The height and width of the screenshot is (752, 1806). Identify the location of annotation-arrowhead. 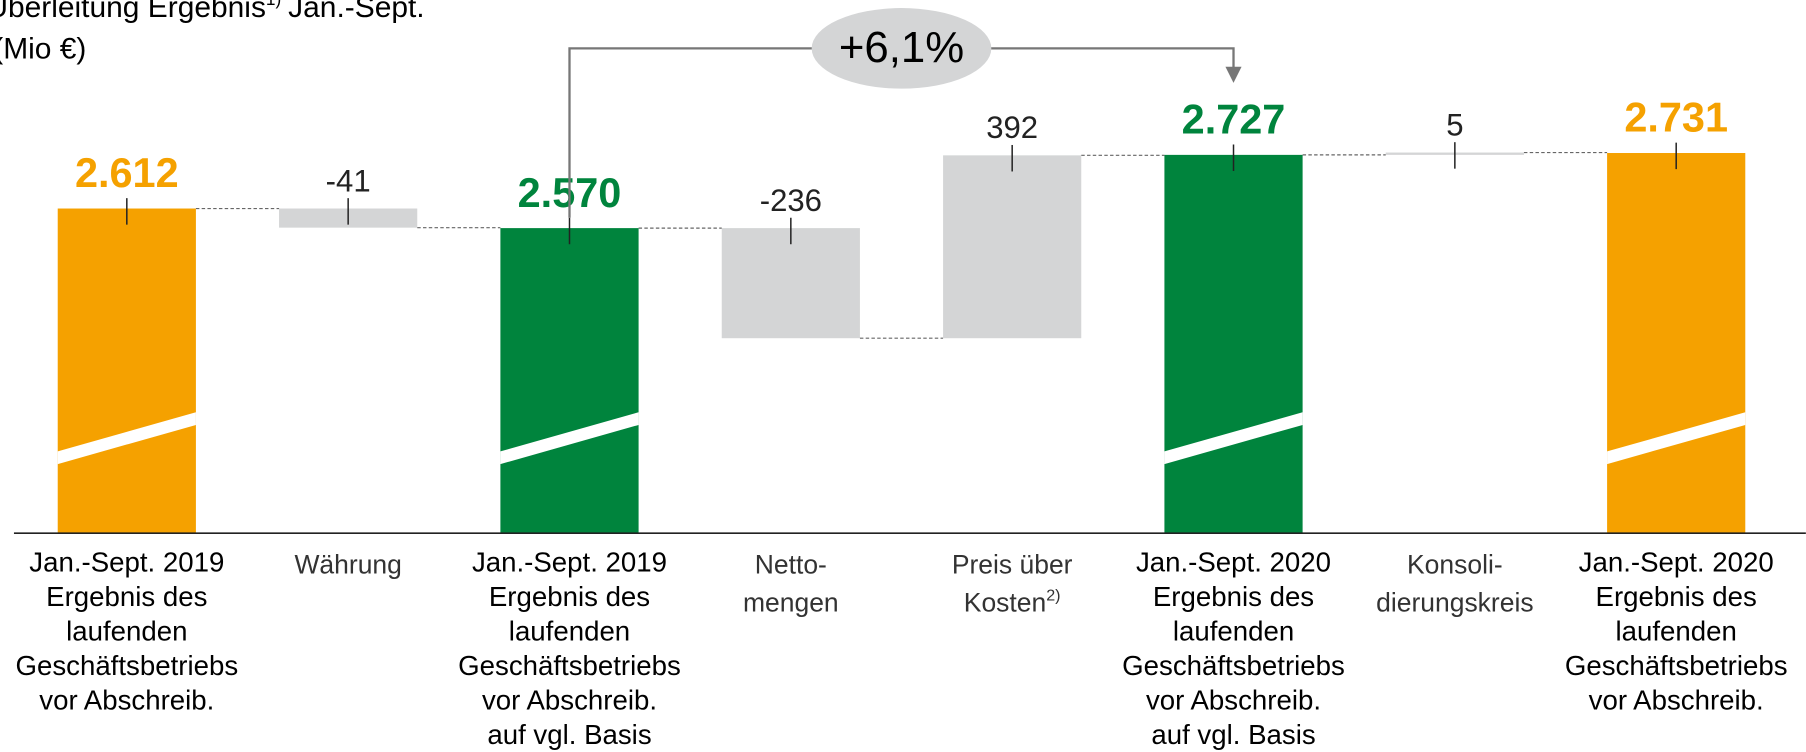
(1233, 74).